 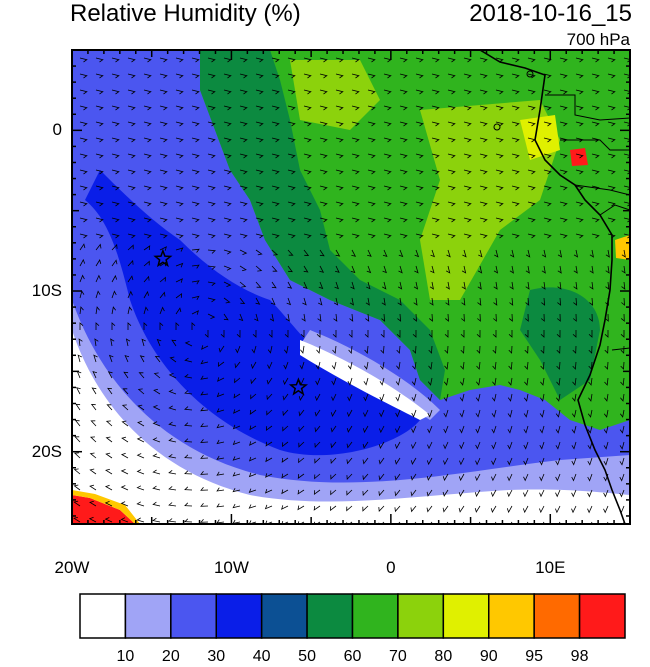 What do you see at coordinates (231, 567) in the screenshot?
I see `lon-tick-label: 10W` at bounding box center [231, 567].